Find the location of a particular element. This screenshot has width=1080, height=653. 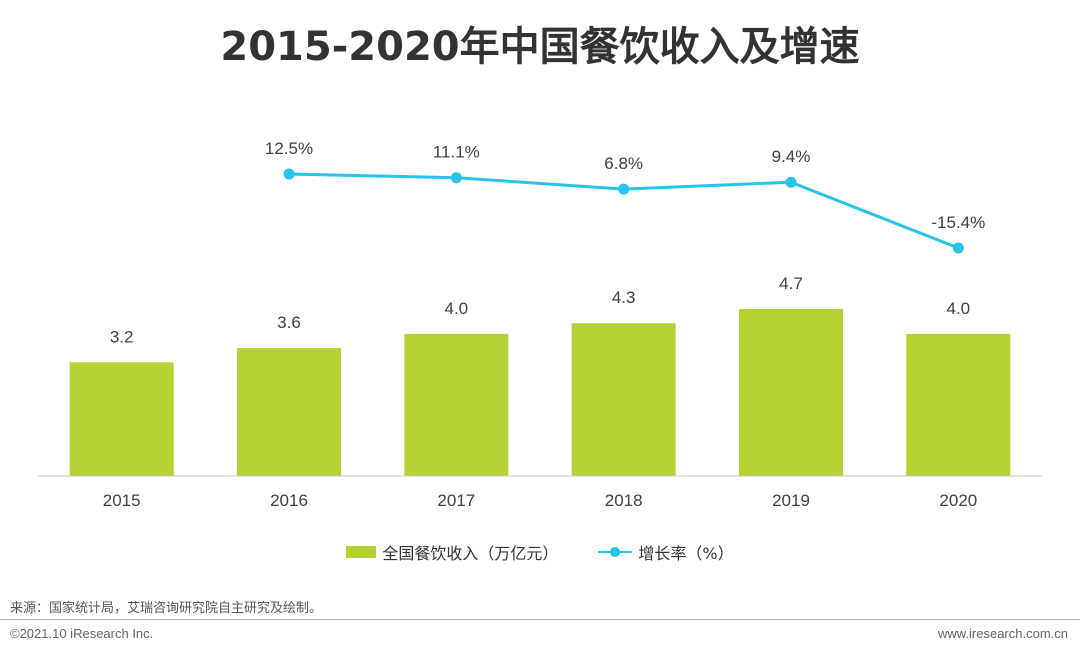

x-tick-labels: 2015 2016 2017 2018 2019 2020 is located at coordinates (540, 500).